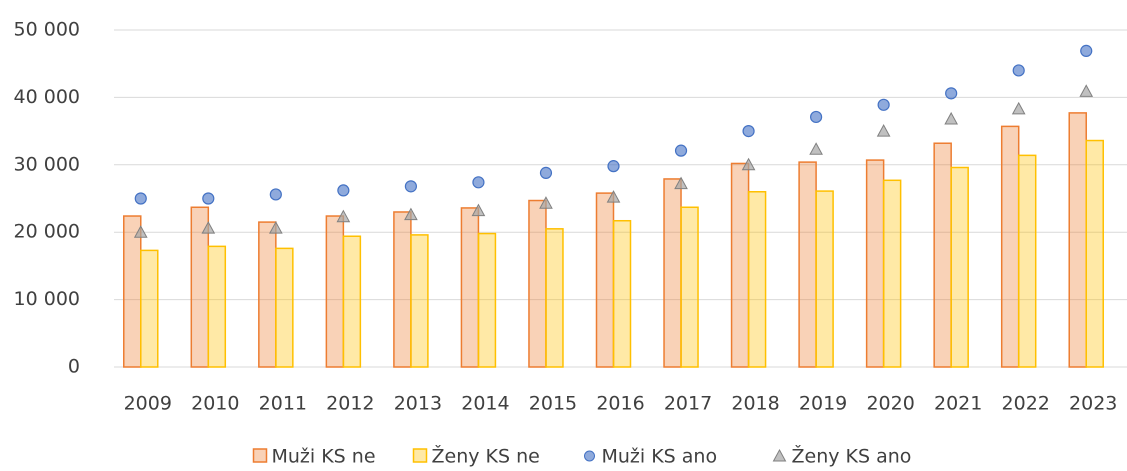 Image resolution: width=1127 pixels, height=471 pixels. Describe the element at coordinates (485, 404) in the screenshot. I see `x-tick-label: 2014` at that location.